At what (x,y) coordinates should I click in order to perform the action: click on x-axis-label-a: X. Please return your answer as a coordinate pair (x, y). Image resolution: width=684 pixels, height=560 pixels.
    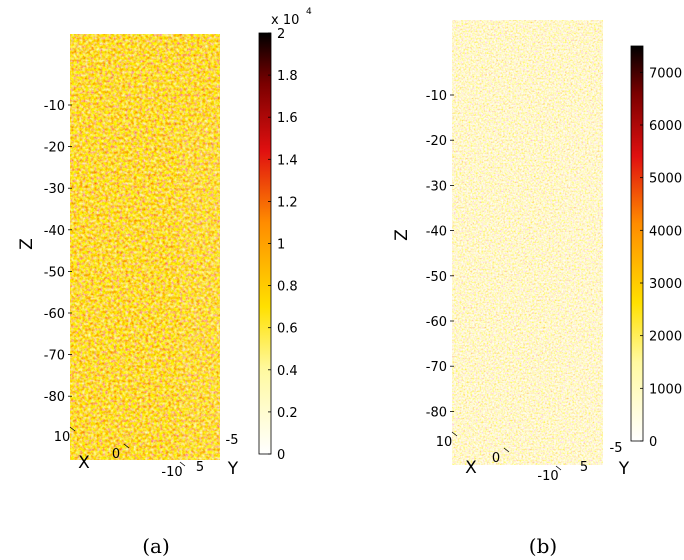
    Looking at the image, I should click on (84, 463).